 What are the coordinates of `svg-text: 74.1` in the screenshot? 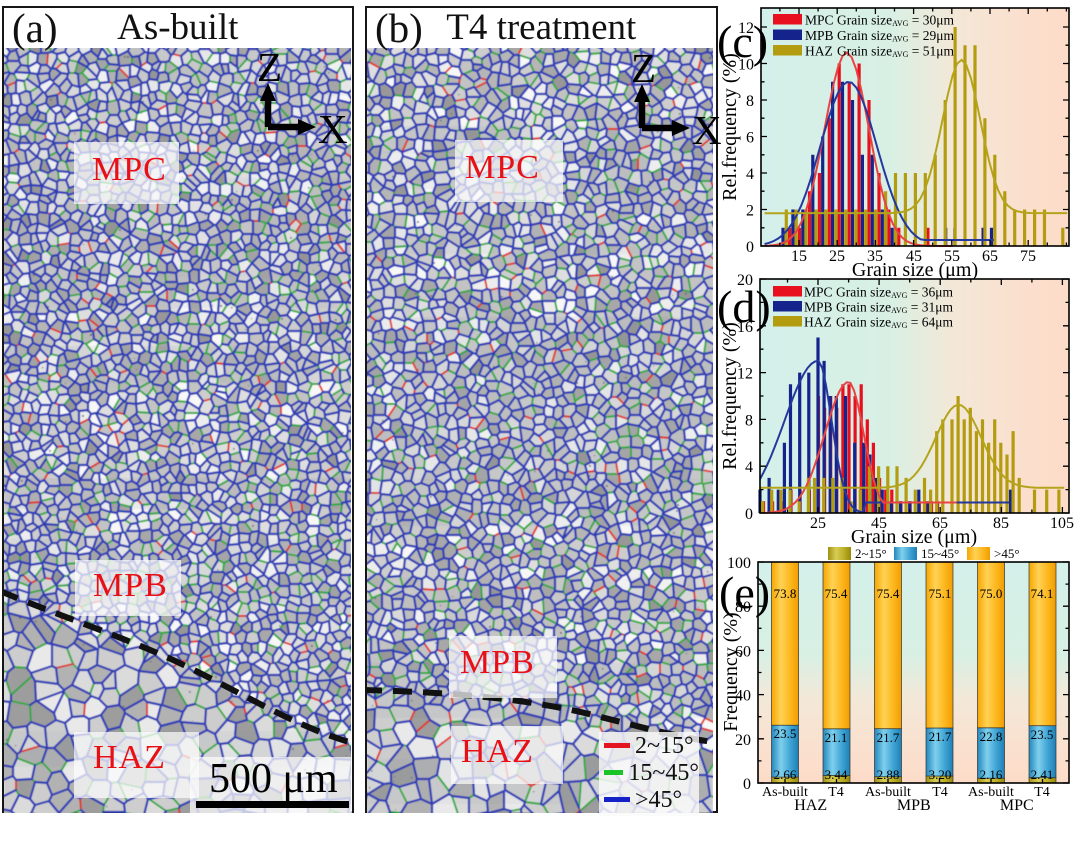 It's located at (1042, 593).